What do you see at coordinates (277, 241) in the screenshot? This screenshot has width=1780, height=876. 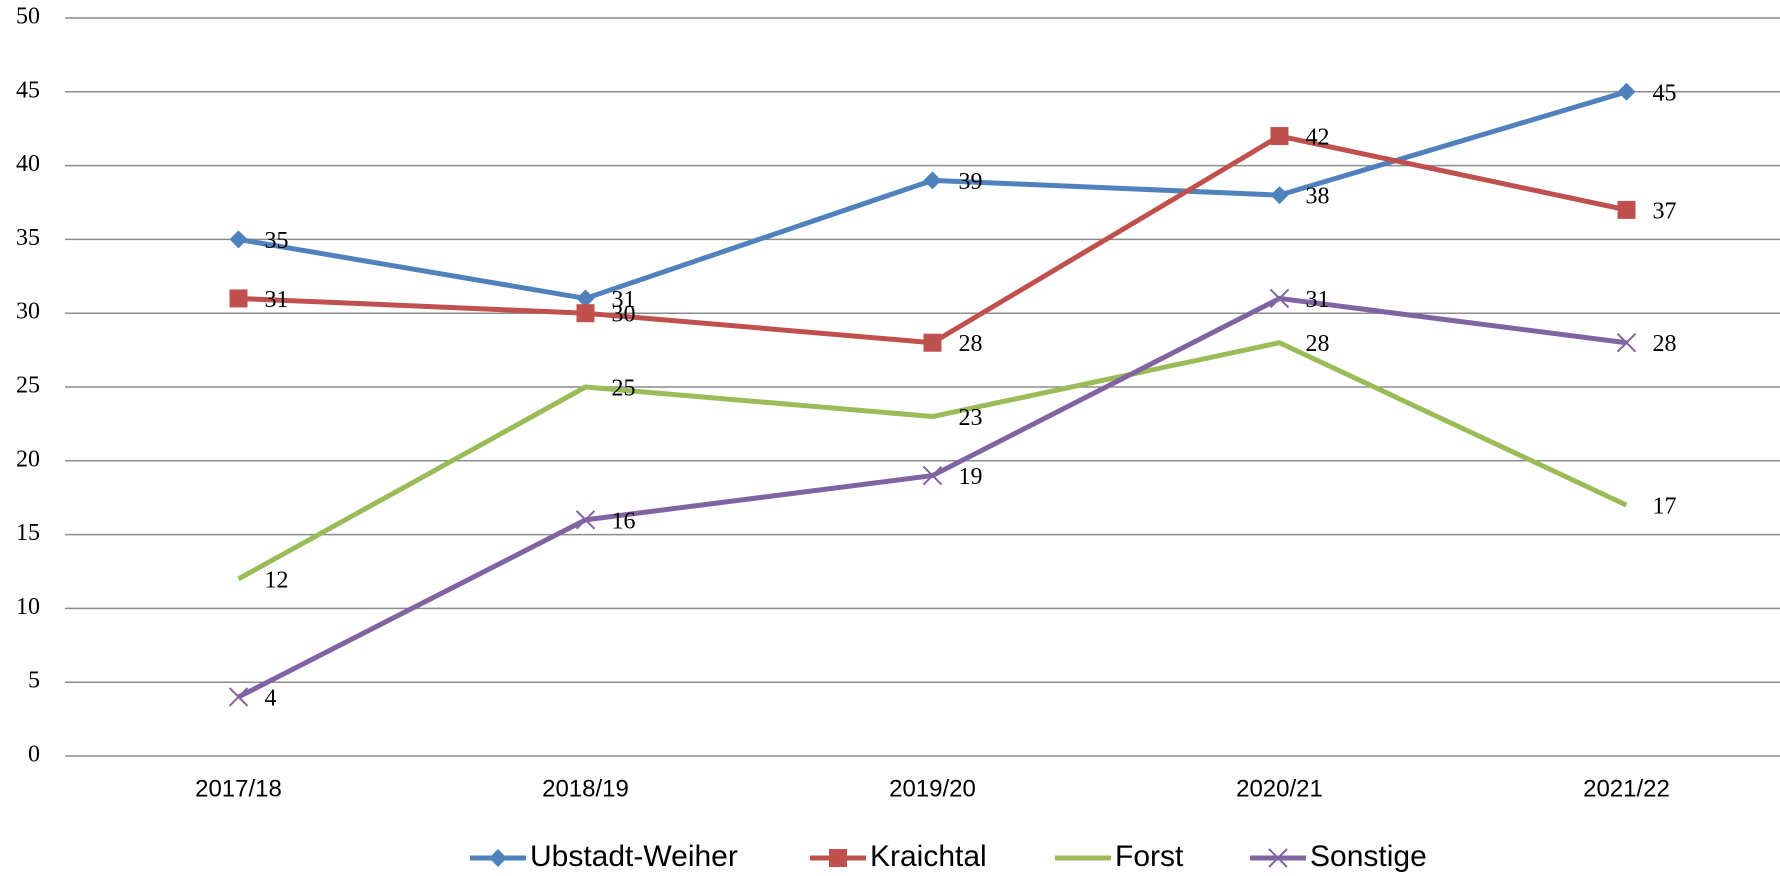 I see `data-label: 35` at bounding box center [277, 241].